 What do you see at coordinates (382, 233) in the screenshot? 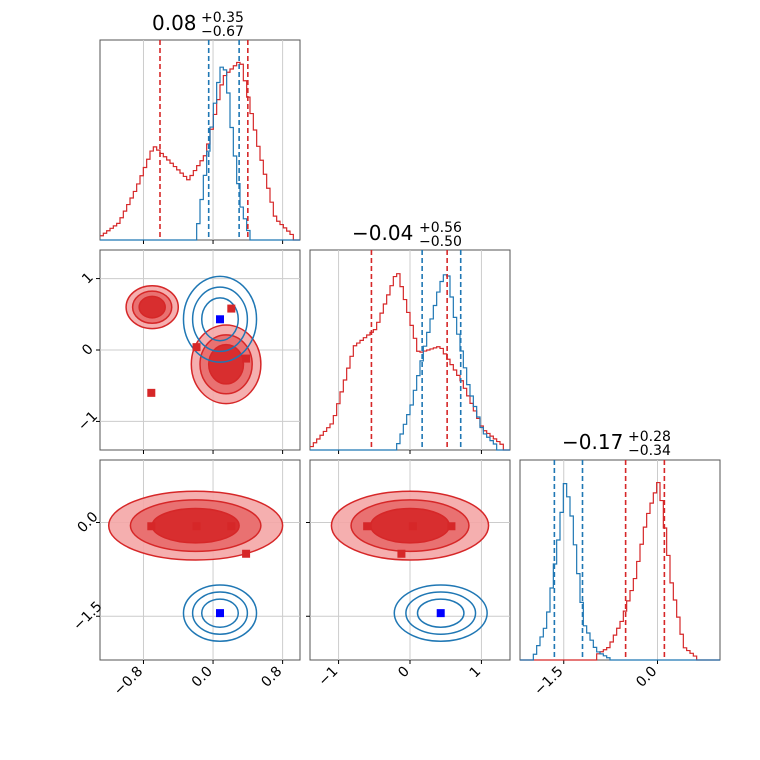
I see `title-p2-median: −0.04` at bounding box center [382, 233].